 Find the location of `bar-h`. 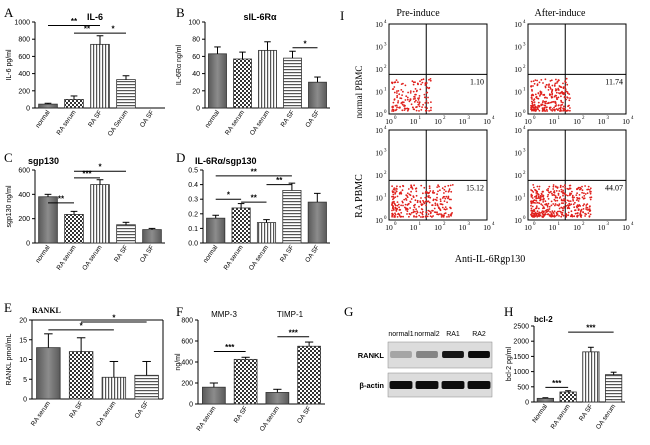

bar-h is located at coordinates (591, 377).